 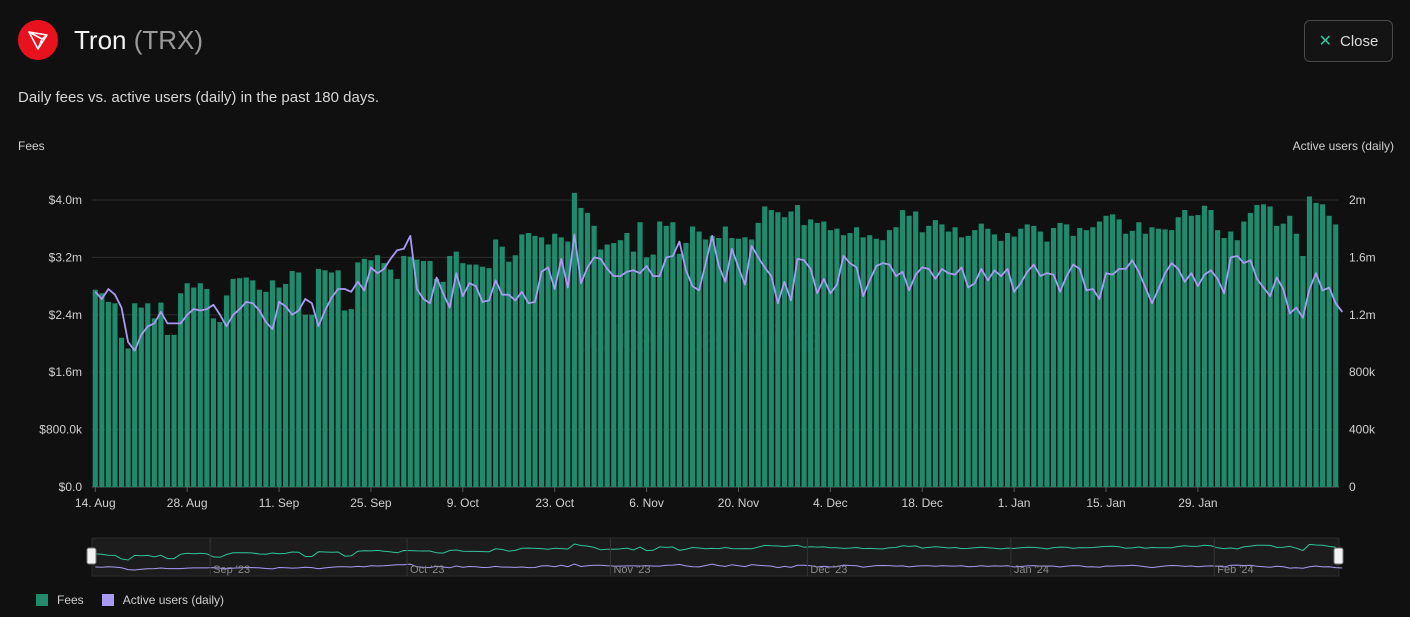 What do you see at coordinates (371, 503) in the screenshot?
I see `x-tick-label: 25. Sep` at bounding box center [371, 503].